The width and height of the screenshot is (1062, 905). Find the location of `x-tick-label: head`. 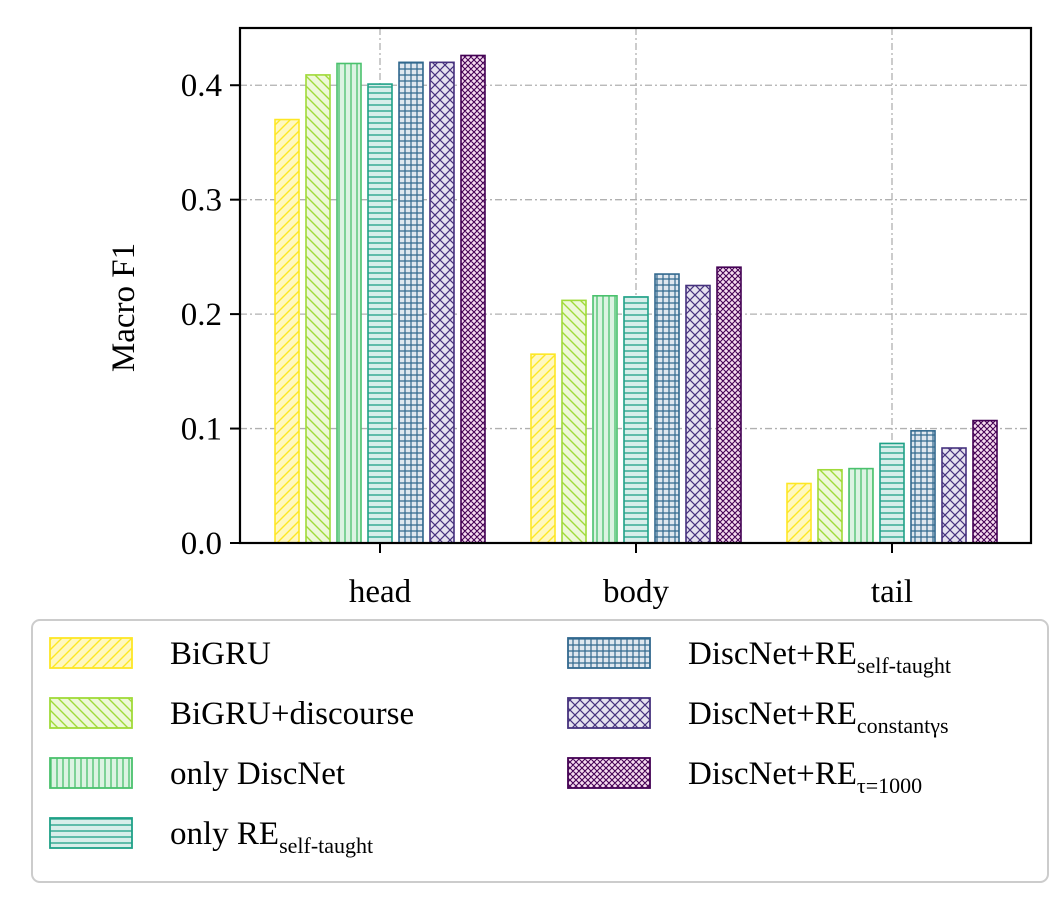

x-tick-label: head is located at coordinates (380, 592).